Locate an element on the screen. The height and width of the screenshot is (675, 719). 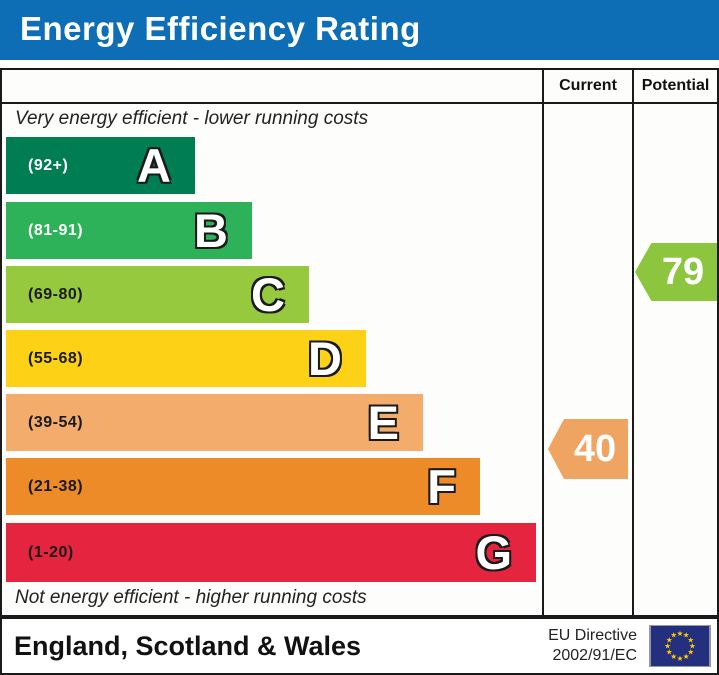
current-column-divider is located at coordinates (543, 342).